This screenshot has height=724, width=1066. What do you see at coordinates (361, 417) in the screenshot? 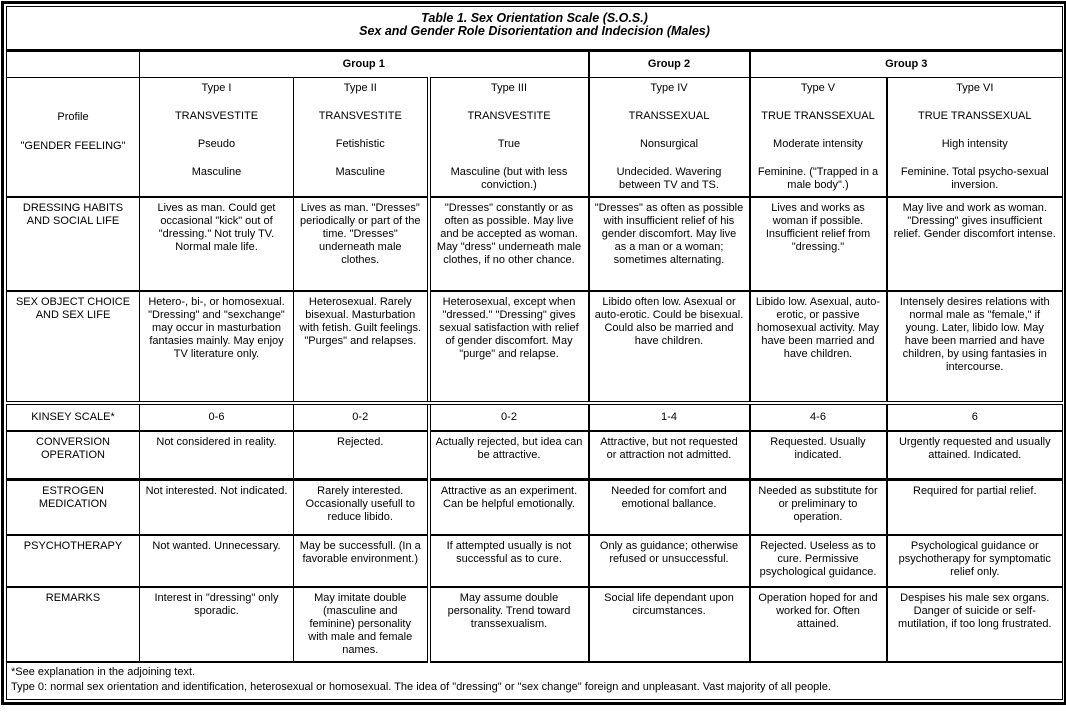
I see `kinsey-scale-type-2: 0-2` at bounding box center [361, 417].